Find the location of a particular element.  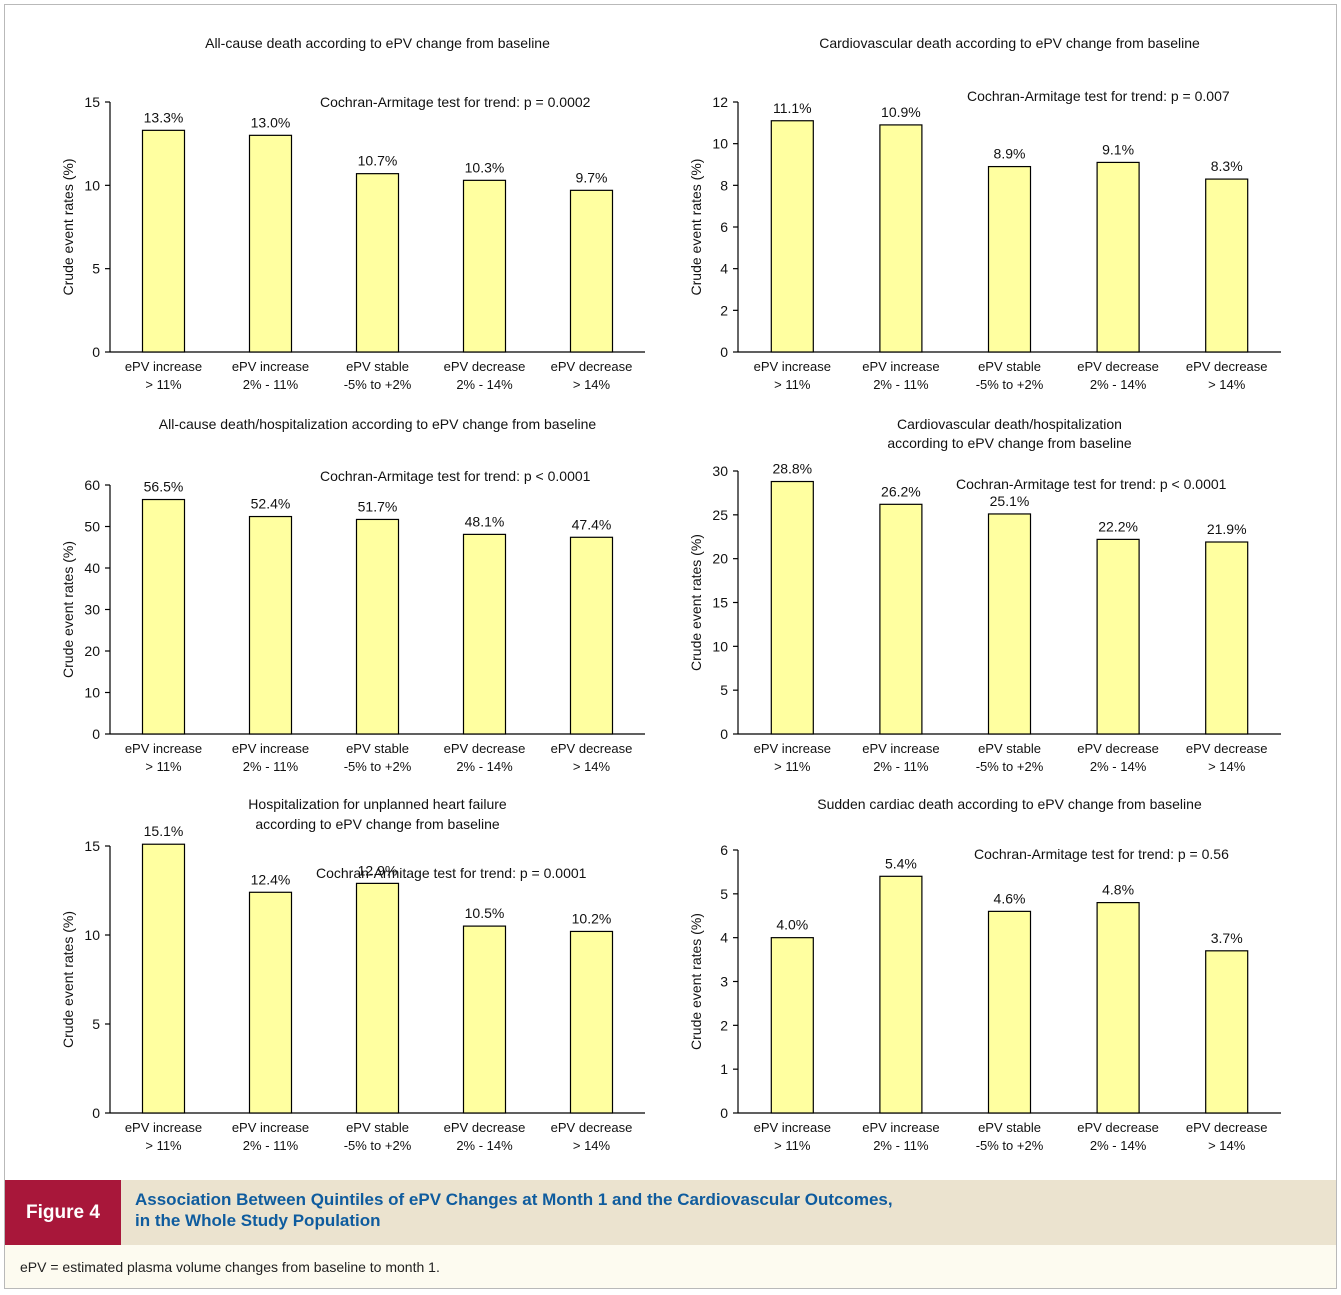

bar-value-label: 48.1% is located at coordinates (485, 521).